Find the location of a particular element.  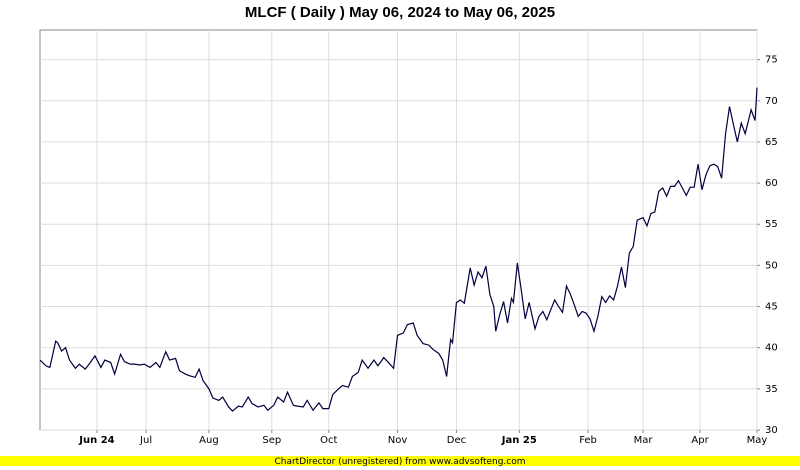

y-tick-label: 60 is located at coordinates (771, 183).